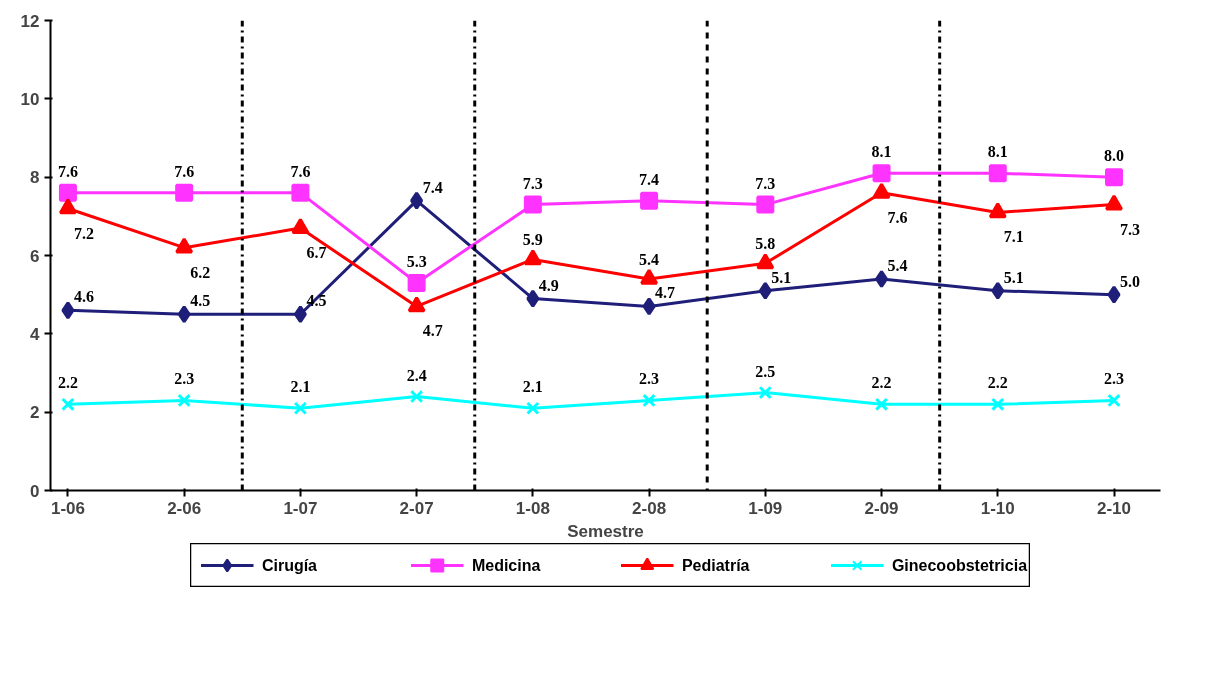 Image resolution: width=1207 pixels, height=694 pixels. Describe the element at coordinates (316, 253) in the screenshot. I see `data-label: 6.7` at that location.